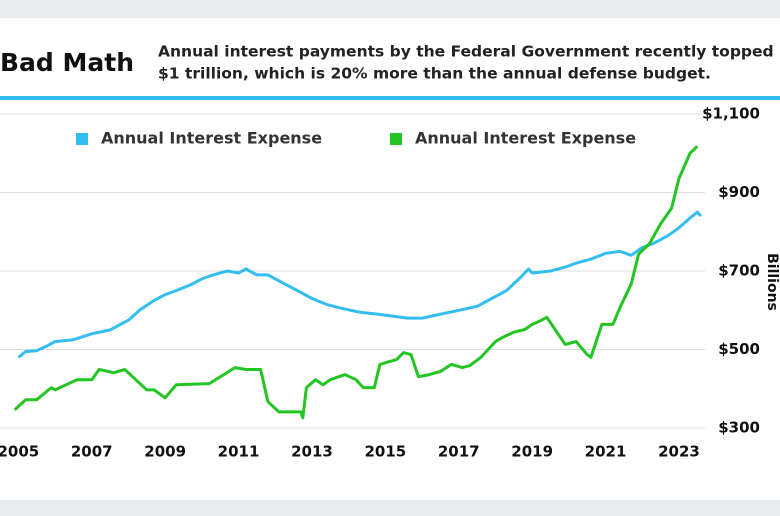 The image size is (780, 516). What do you see at coordinates (739, 428) in the screenshot?
I see `y-tick-label: $300` at bounding box center [739, 428].